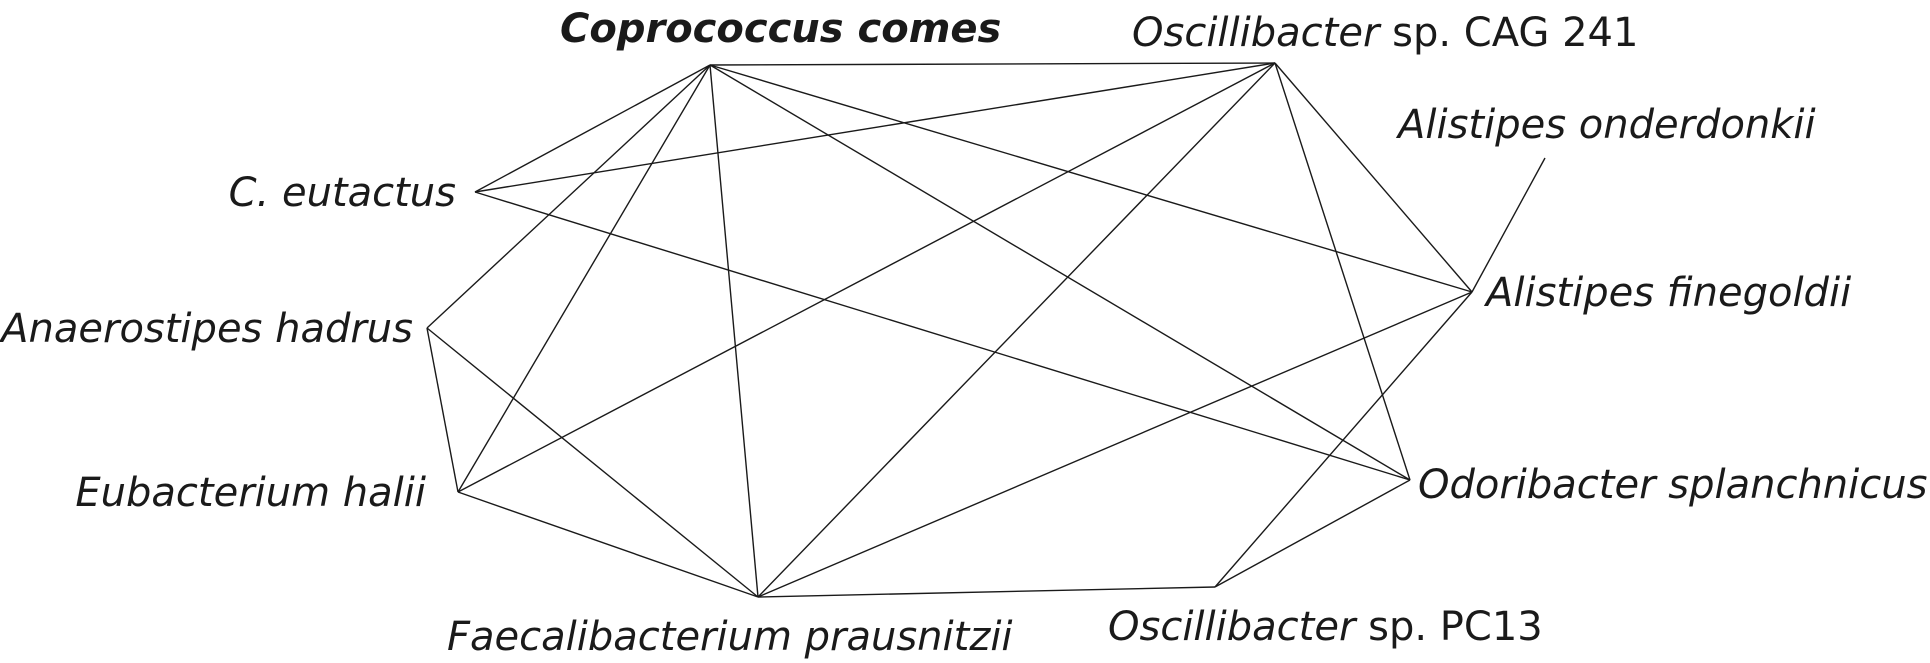 This screenshot has height=663, width=1930. I want to click on node-label-part: Eubacterium halii, so click(250, 493).